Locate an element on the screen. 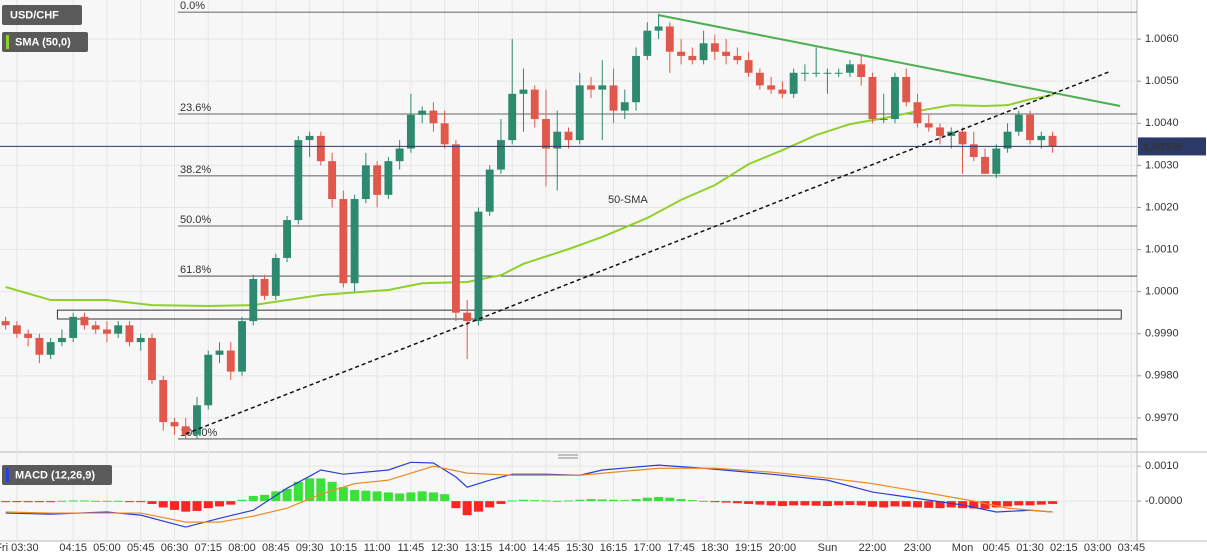  trendline is located at coordinates (889, 60).